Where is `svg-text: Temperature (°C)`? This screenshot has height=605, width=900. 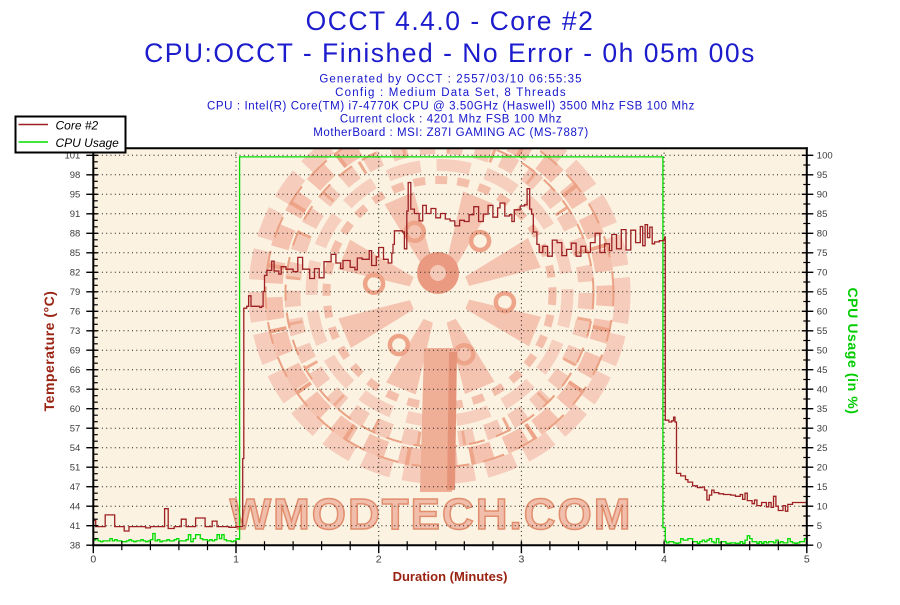
svg-text: Temperature (°C) is located at coordinates (49, 351).